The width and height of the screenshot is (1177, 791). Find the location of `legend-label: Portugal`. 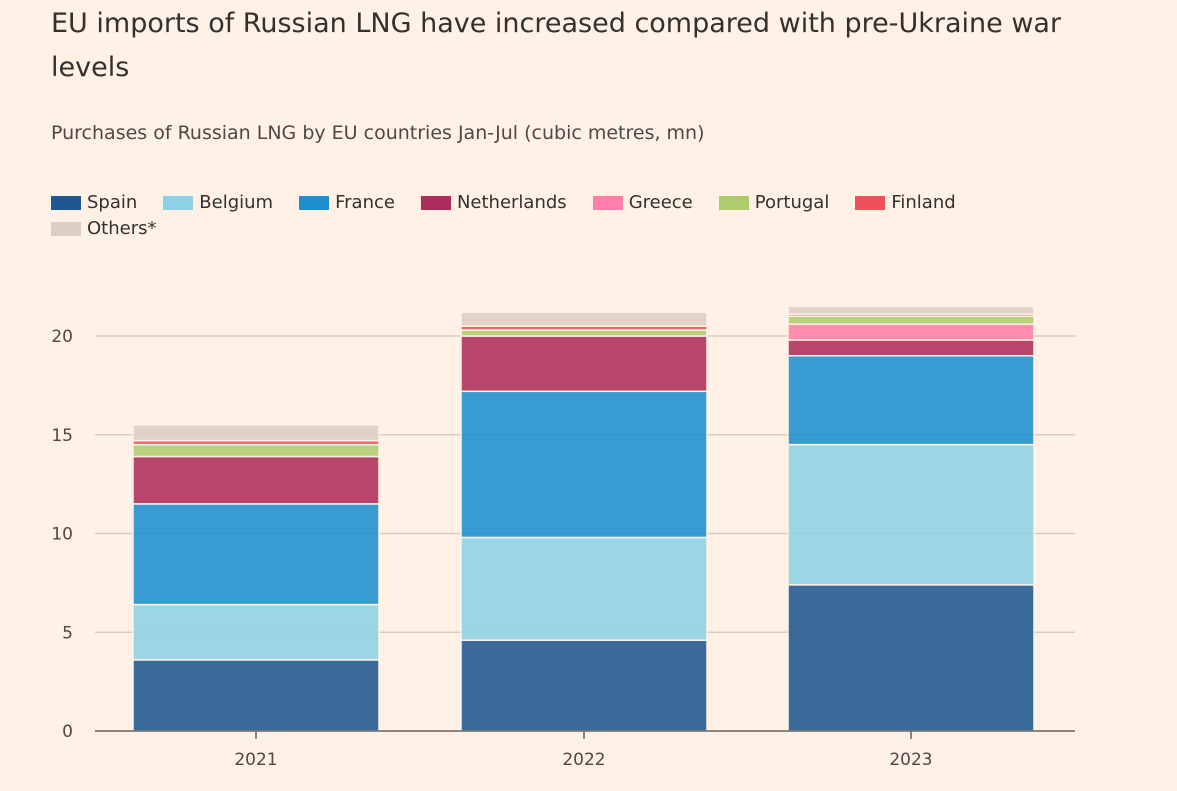

legend-label: Portugal is located at coordinates (792, 202).